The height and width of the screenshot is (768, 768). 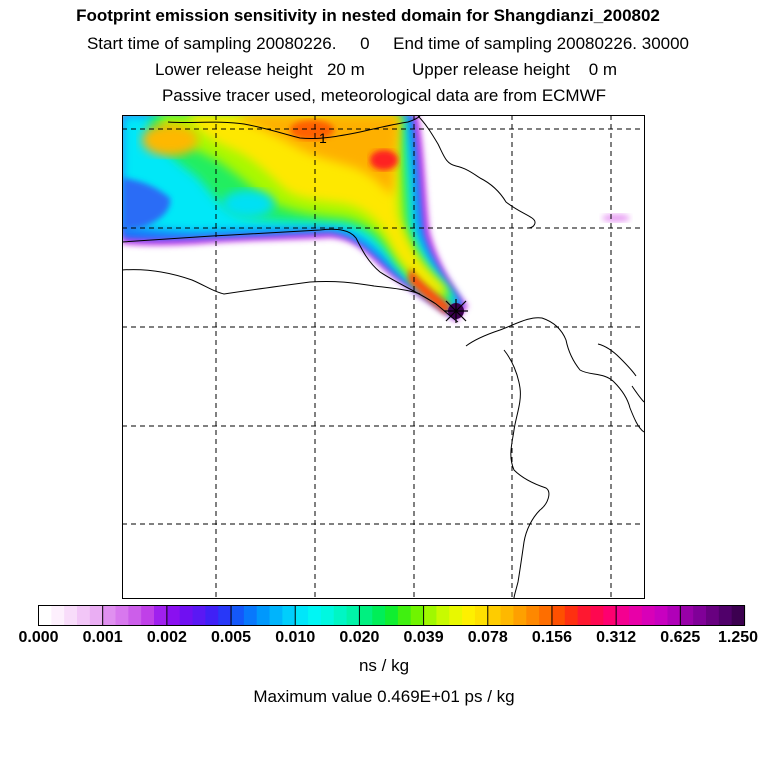 What do you see at coordinates (102, 637) in the screenshot?
I see `colorbar-tick-label: 0.001` at bounding box center [102, 637].